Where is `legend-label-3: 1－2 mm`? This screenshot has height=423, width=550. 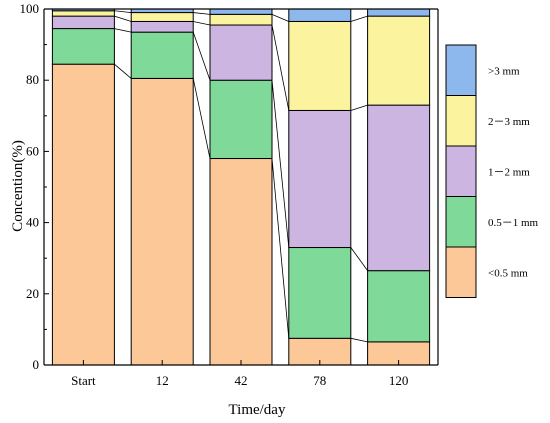 legend-label-3: 1－2 mm is located at coordinates (509, 172).